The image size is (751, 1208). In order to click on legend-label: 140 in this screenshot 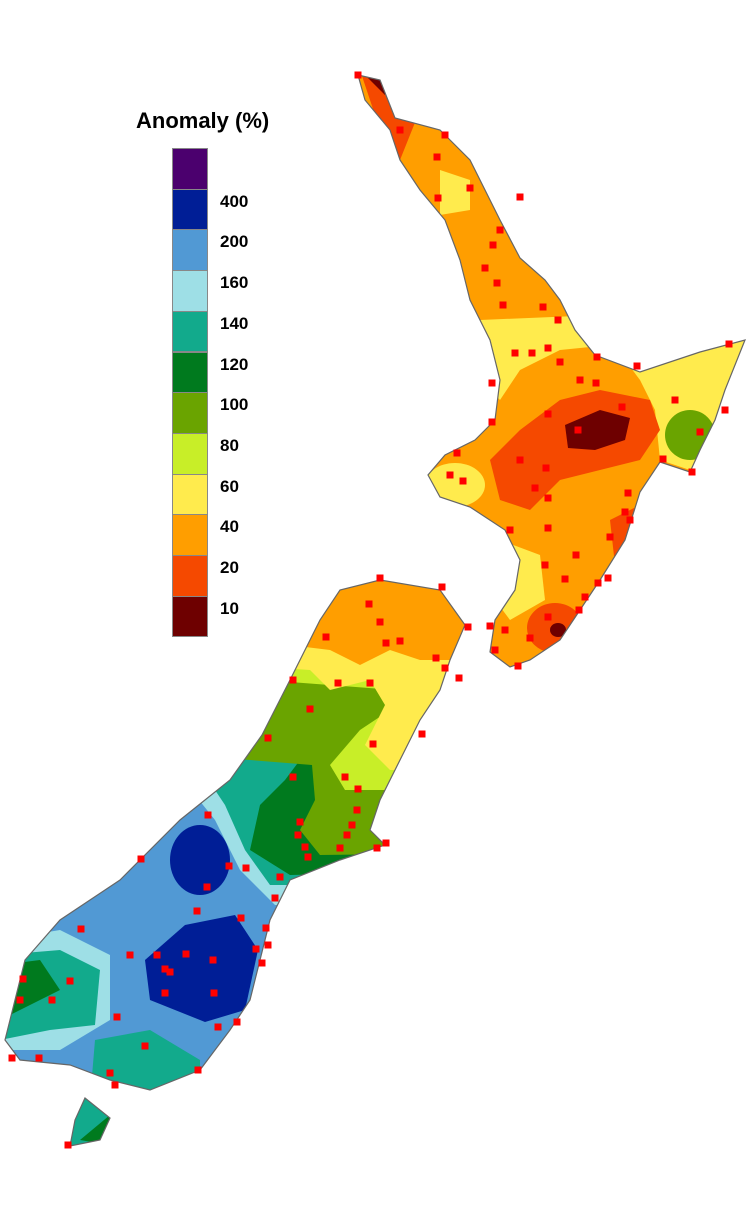, I will do `click(234, 323)`.